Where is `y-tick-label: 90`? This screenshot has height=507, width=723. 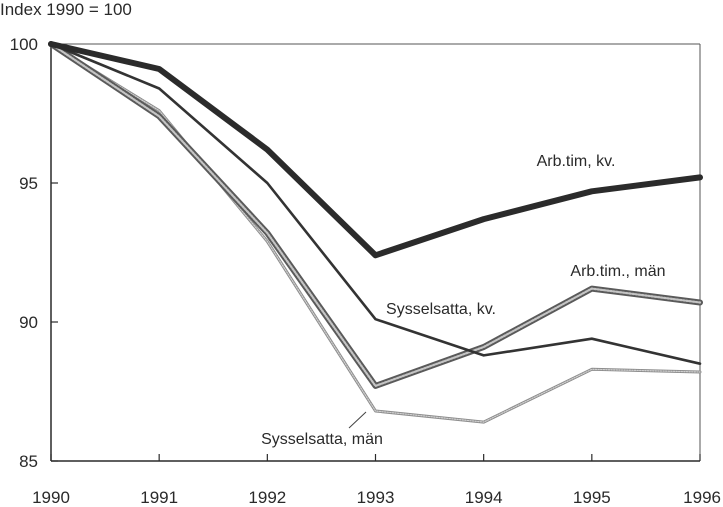 y-tick-label: 90 is located at coordinates (28, 322).